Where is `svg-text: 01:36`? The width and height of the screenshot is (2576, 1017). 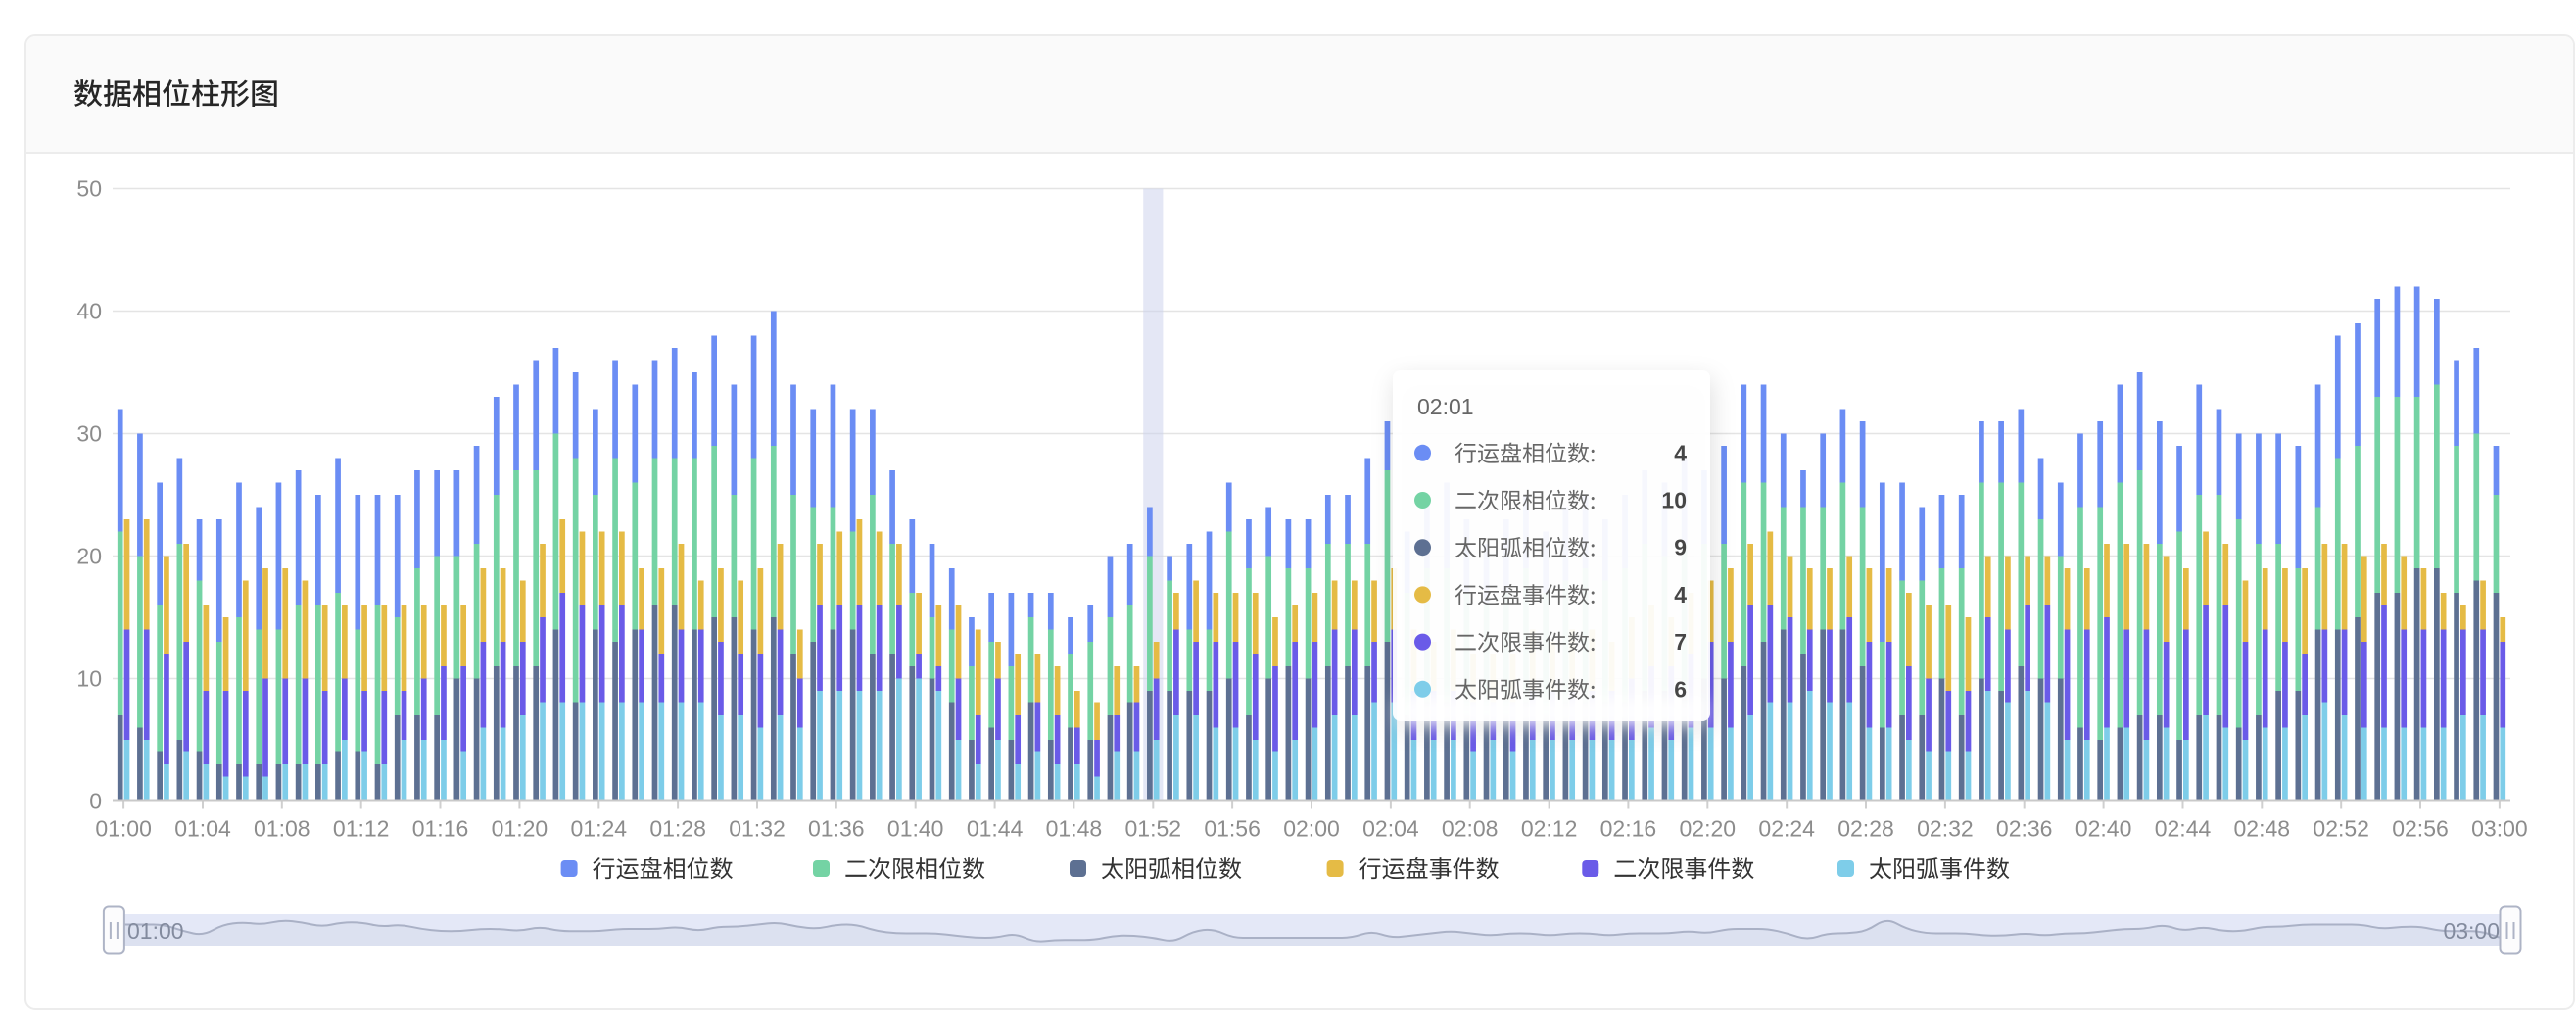
svg-text: 01:36 is located at coordinates (836, 829).